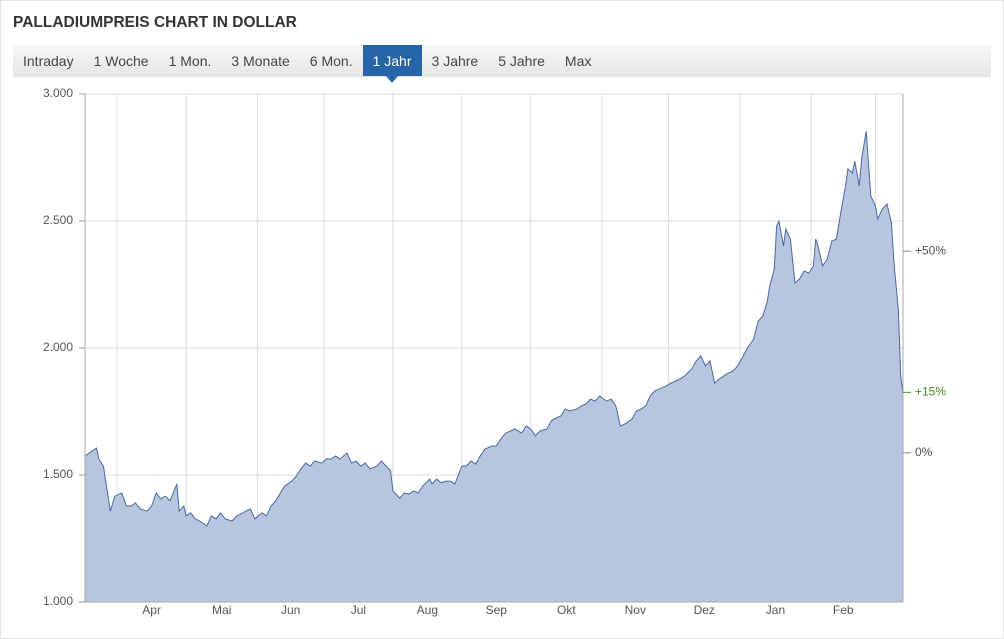  What do you see at coordinates (58, 347) in the screenshot?
I see `y-tick-label: 2.000` at bounding box center [58, 347].